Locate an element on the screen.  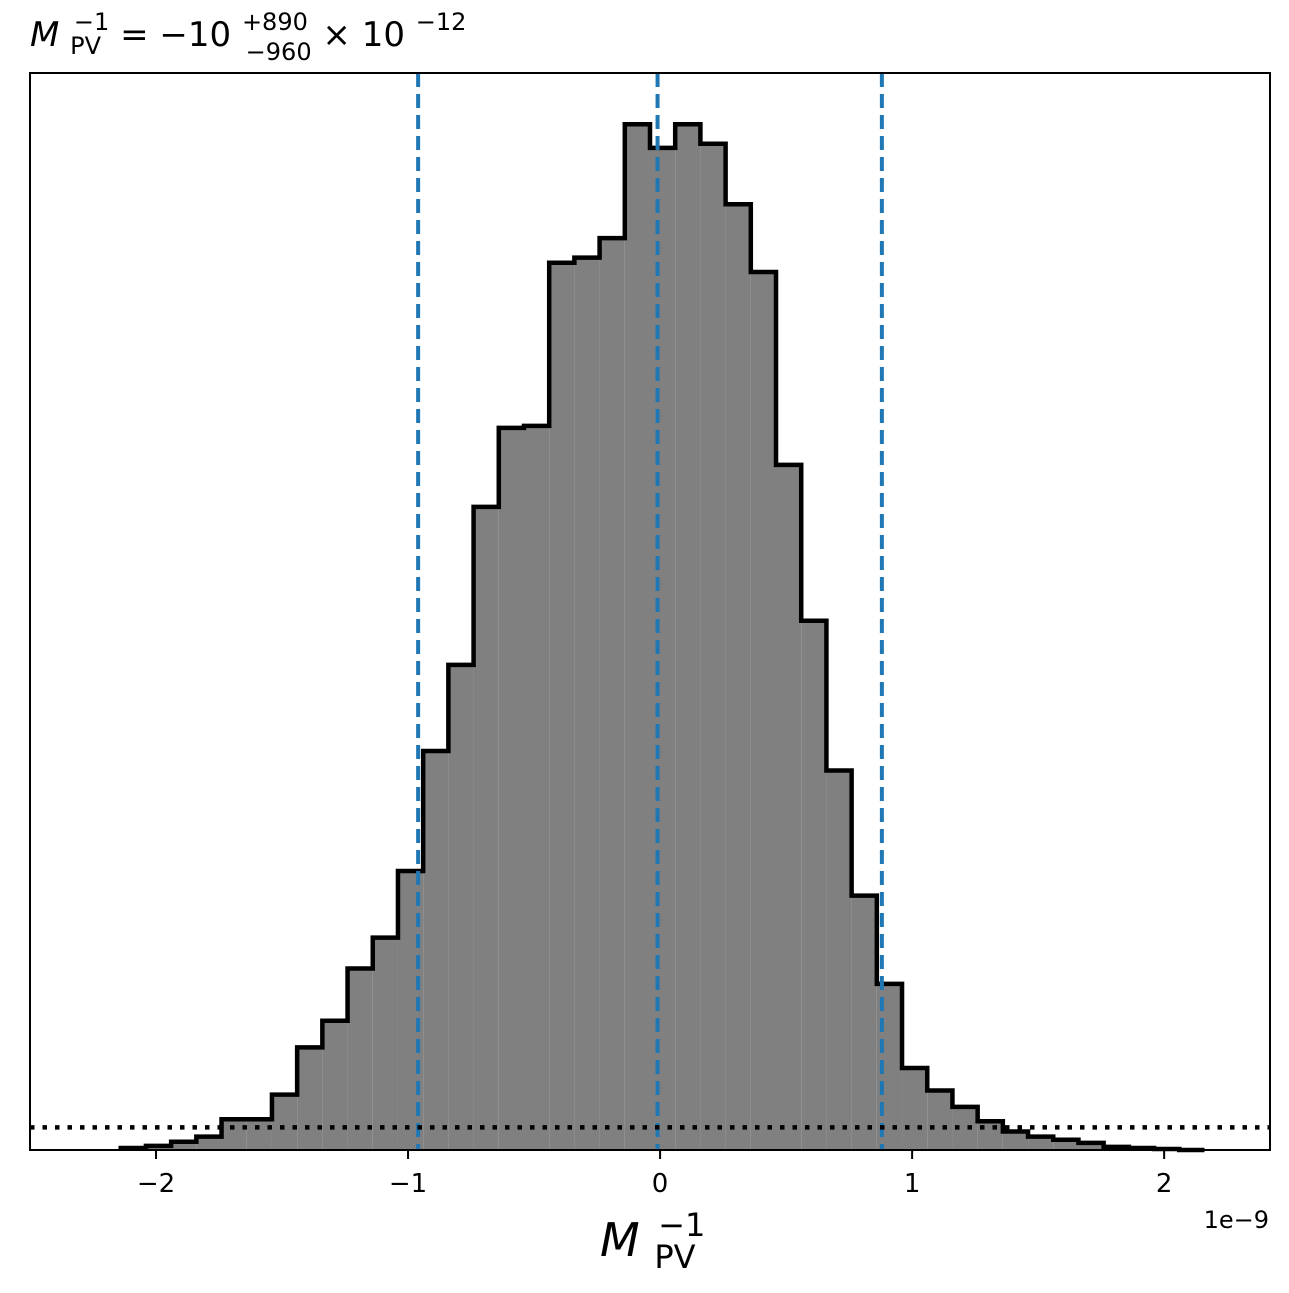
chart-title: M PV −1 = −10 +890 −960 × 10 −12 is located at coordinates (248, 34).